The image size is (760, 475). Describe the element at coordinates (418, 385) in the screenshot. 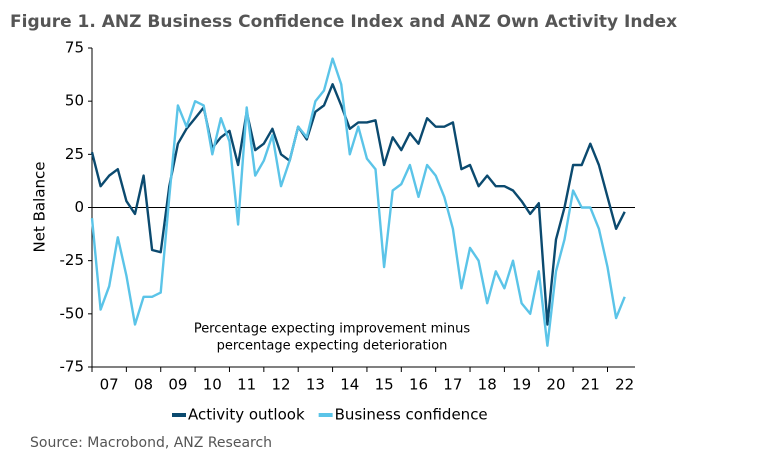

I see `x-tick-label: 16` at that location.